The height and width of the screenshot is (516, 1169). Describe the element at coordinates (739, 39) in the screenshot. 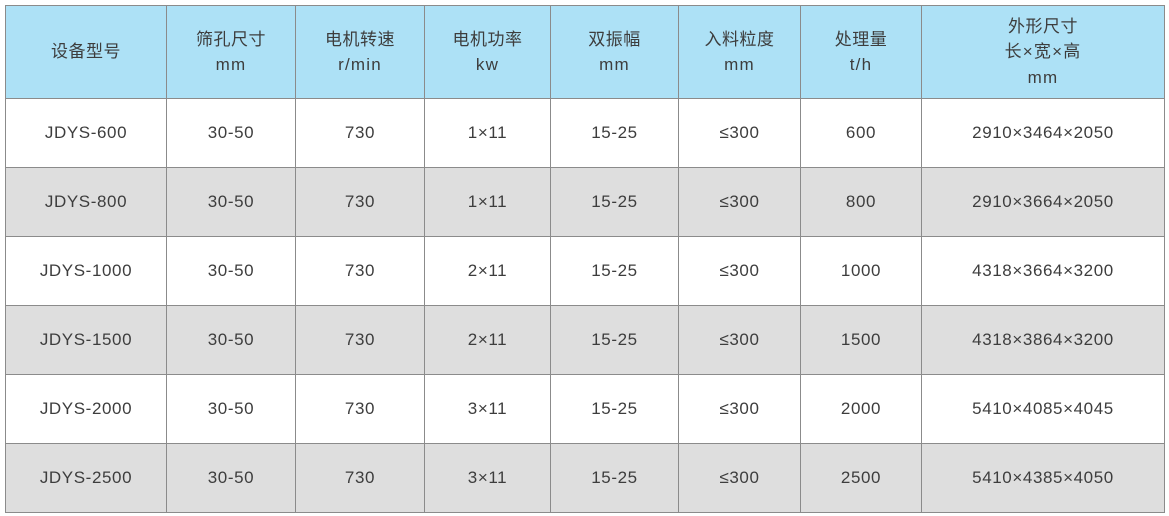

I see `column-header-title: 入料粒度` at that location.